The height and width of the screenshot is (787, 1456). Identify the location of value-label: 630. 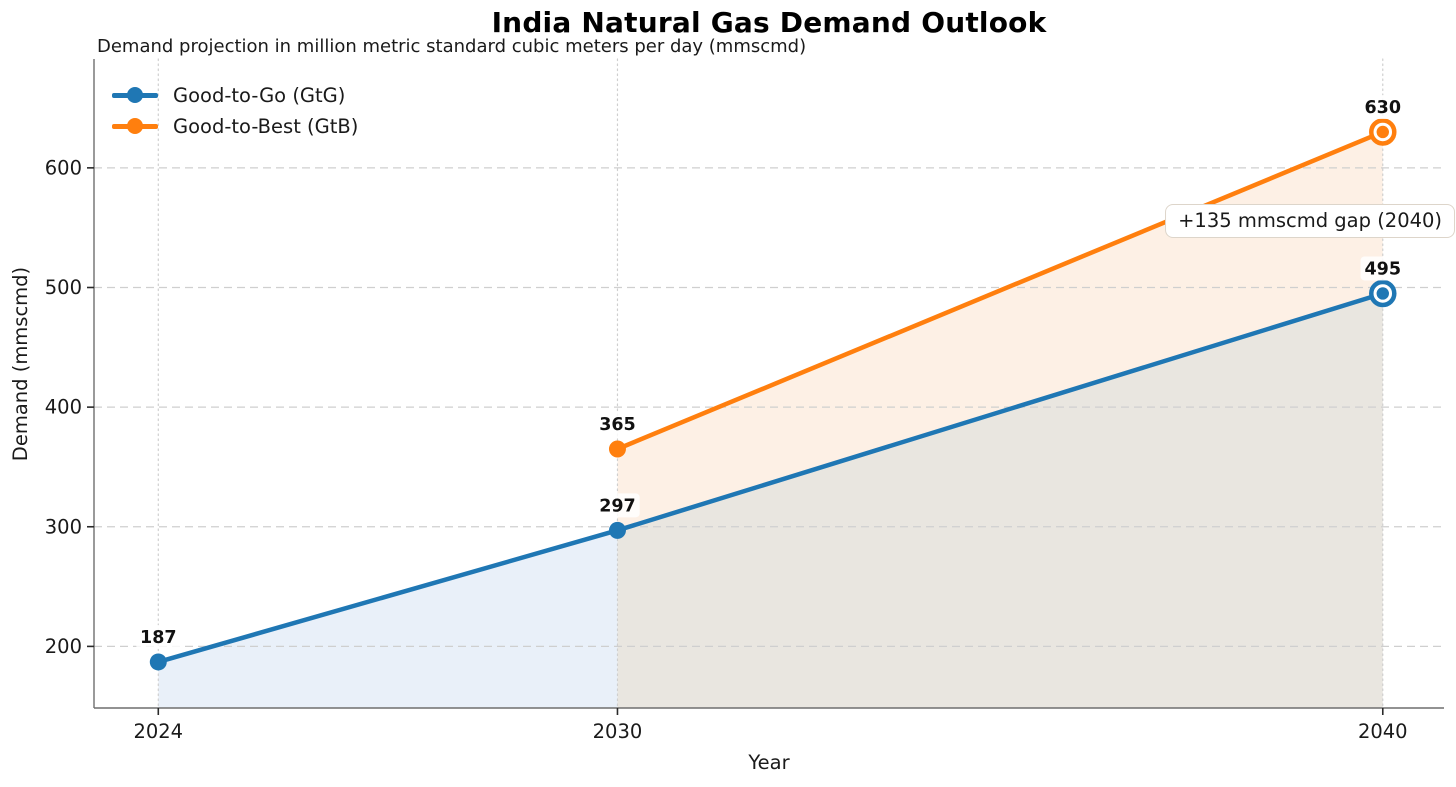
(1383, 108).